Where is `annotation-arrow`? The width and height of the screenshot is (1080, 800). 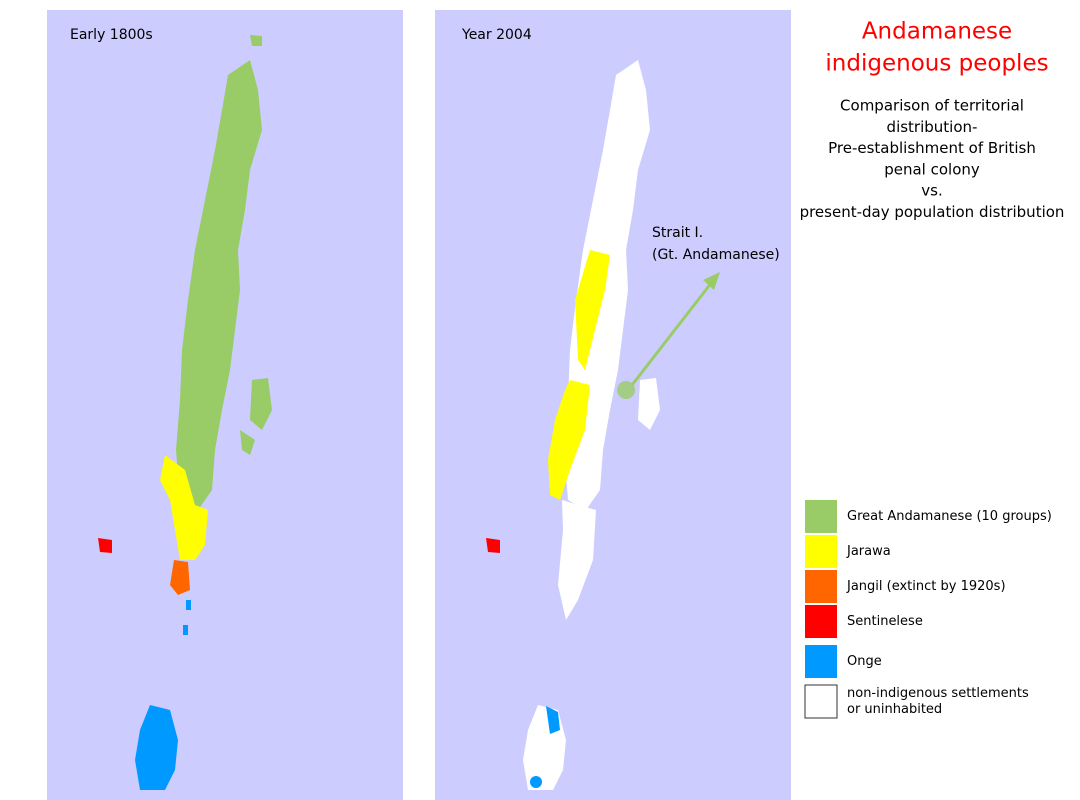 annotation-arrow is located at coordinates (672, 333).